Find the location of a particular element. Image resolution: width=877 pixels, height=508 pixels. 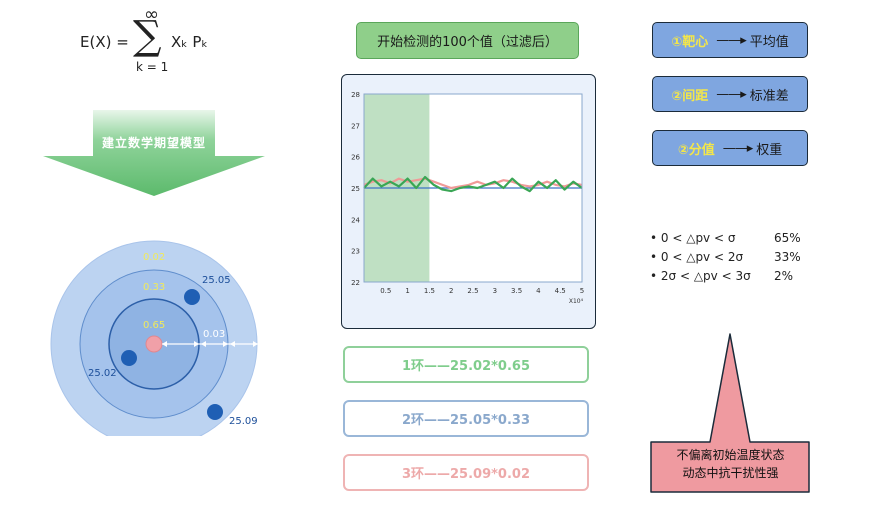

x-tick-label: 5 is located at coordinates (582, 291).